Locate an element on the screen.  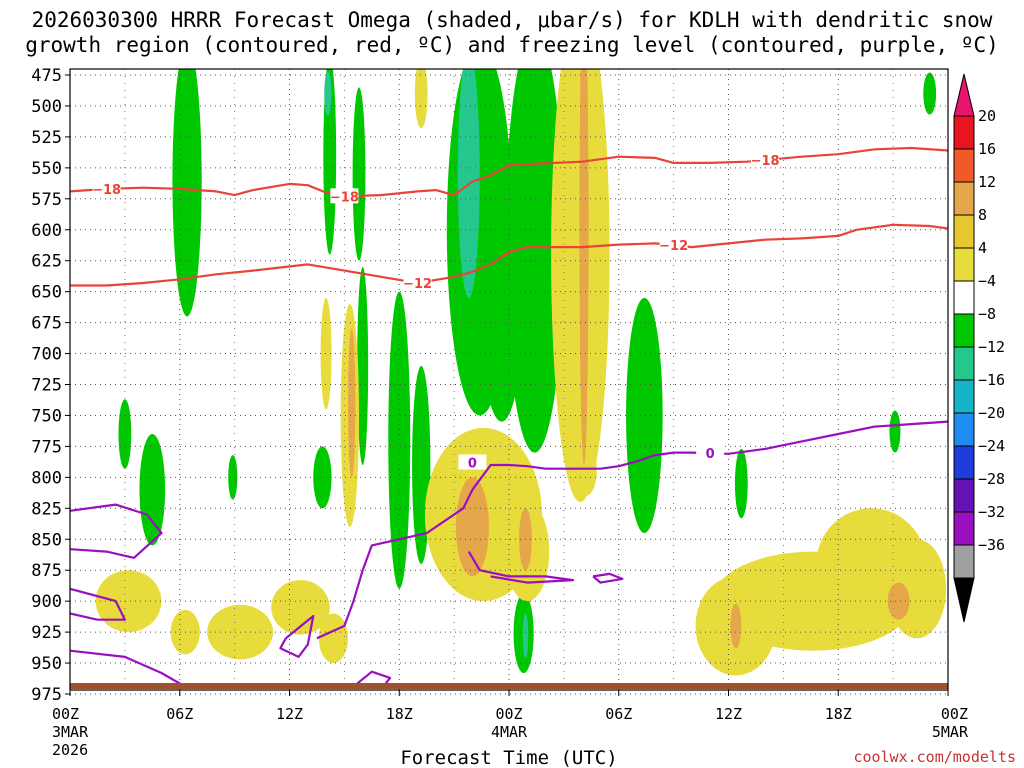
colorbar-tick-label: −8 is located at coordinates (987, 314).